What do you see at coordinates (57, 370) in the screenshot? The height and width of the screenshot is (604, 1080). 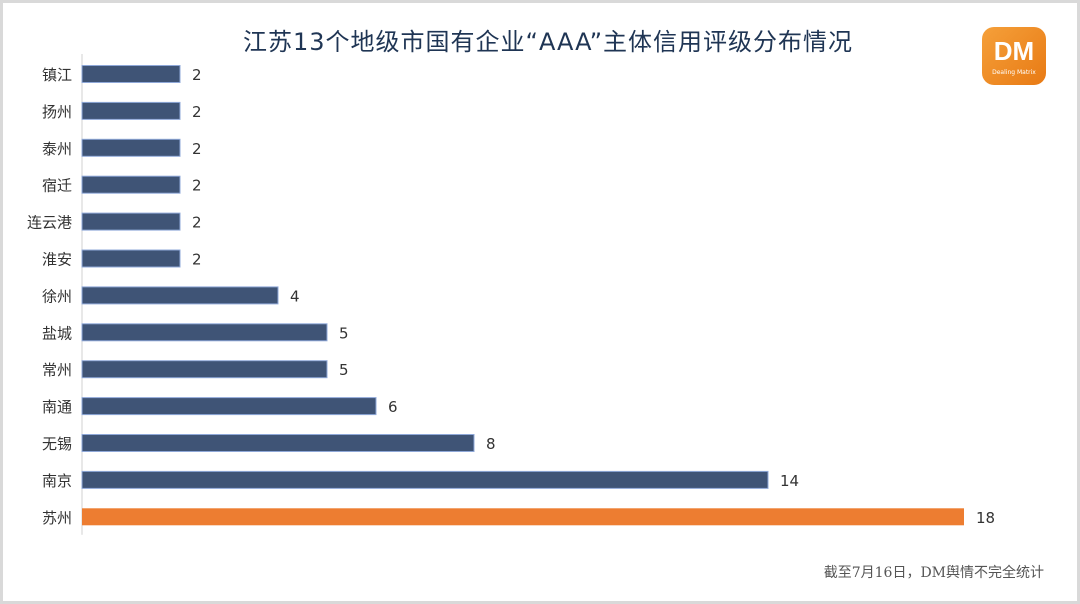 I see `category-label: 常州` at bounding box center [57, 370].